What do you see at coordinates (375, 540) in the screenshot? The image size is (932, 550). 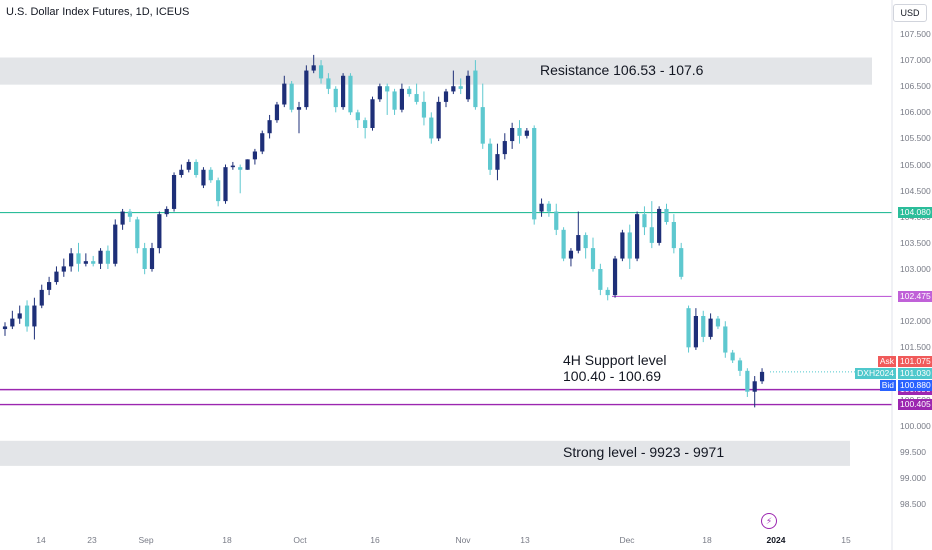 I see `time-tick-label: 16` at bounding box center [375, 540].